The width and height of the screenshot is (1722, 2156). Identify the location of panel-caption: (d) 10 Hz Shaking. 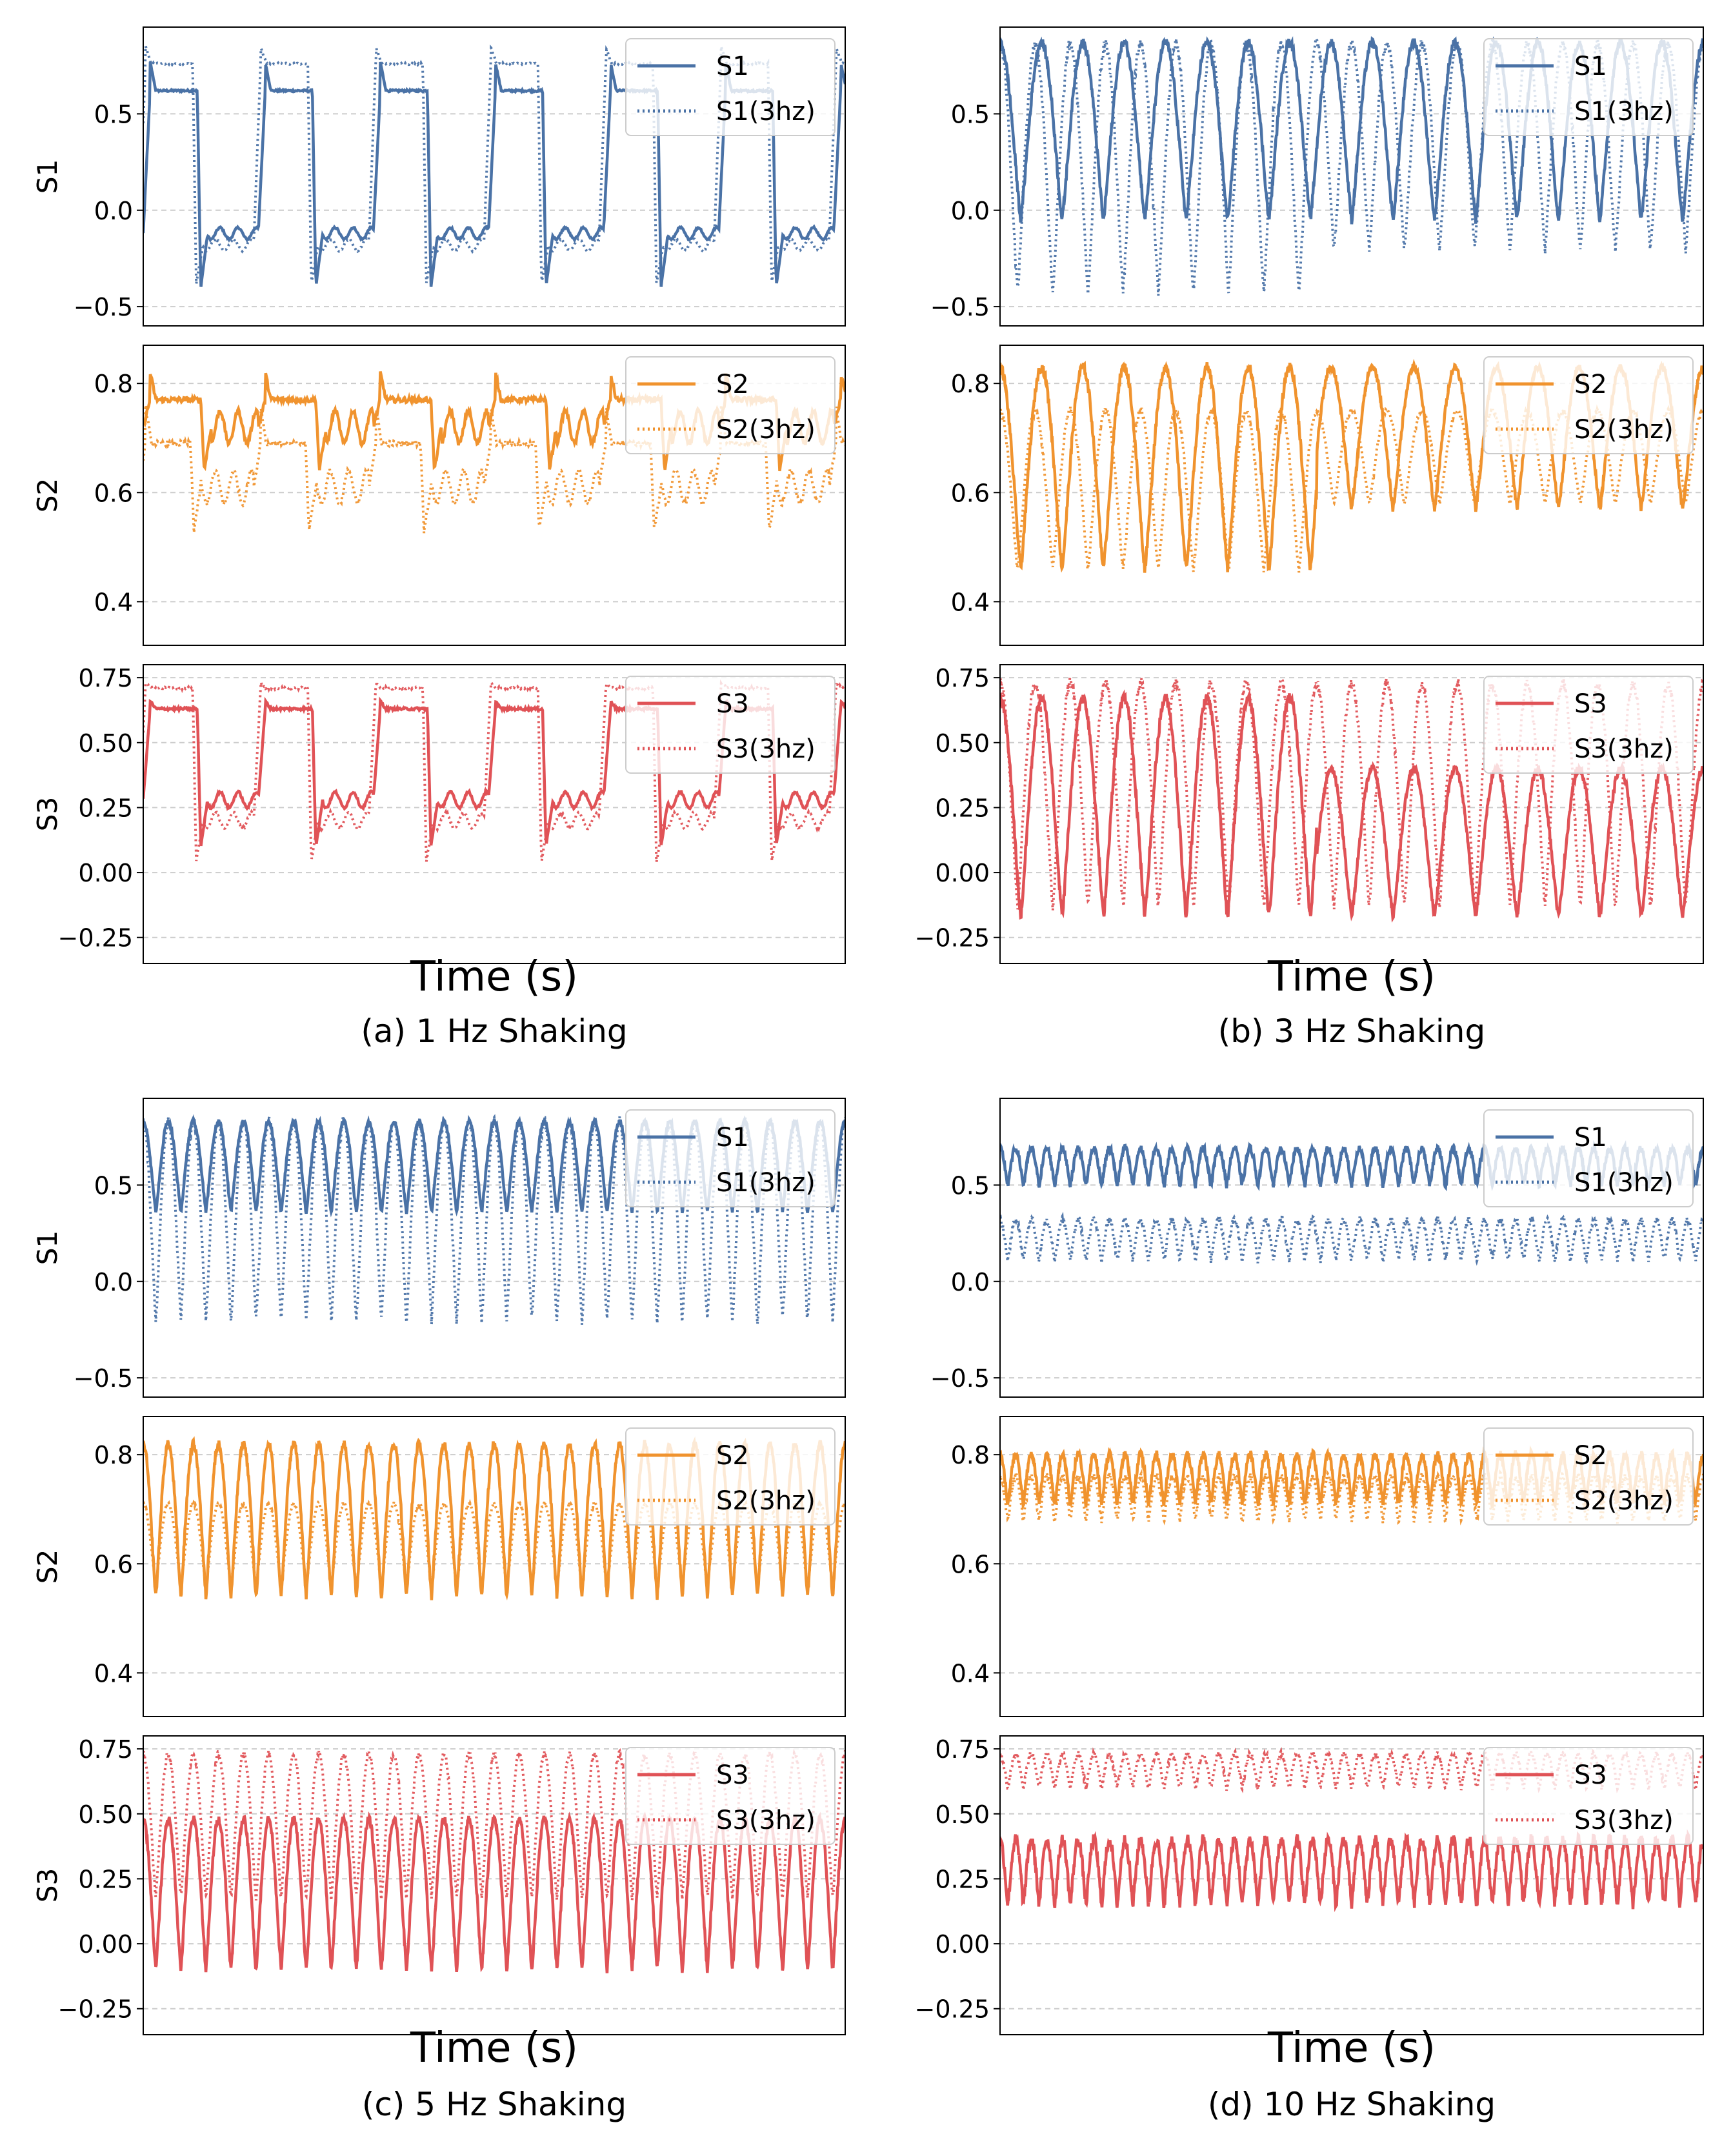
(1352, 2105).